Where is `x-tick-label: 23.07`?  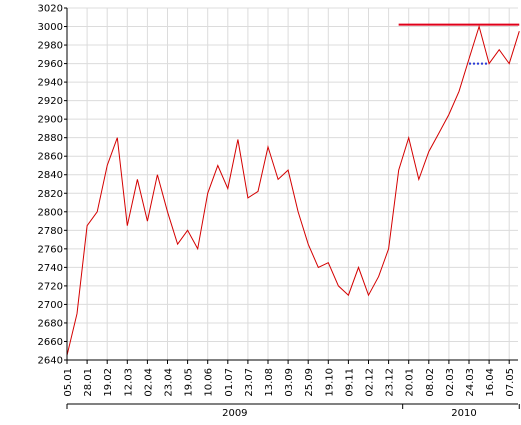
x-tick-label: 23.07 is located at coordinates (249, 382).